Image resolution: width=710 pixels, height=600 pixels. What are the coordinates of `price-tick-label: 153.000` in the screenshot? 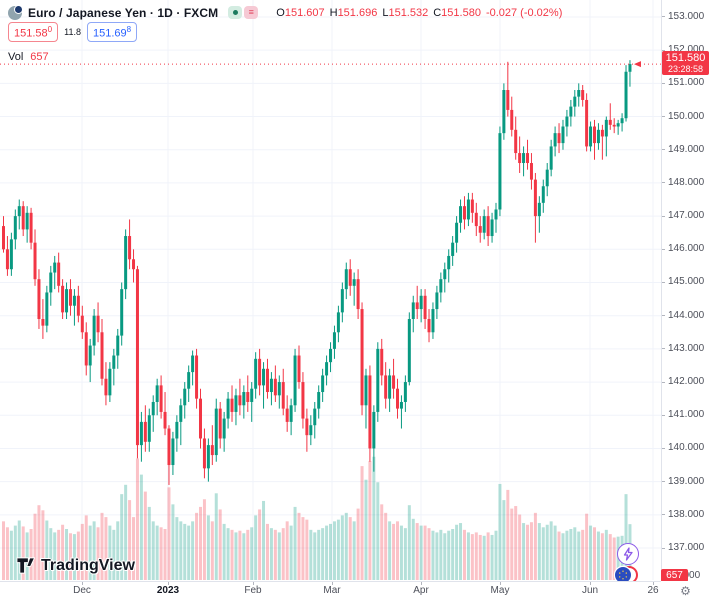 It's located at (686, 16).